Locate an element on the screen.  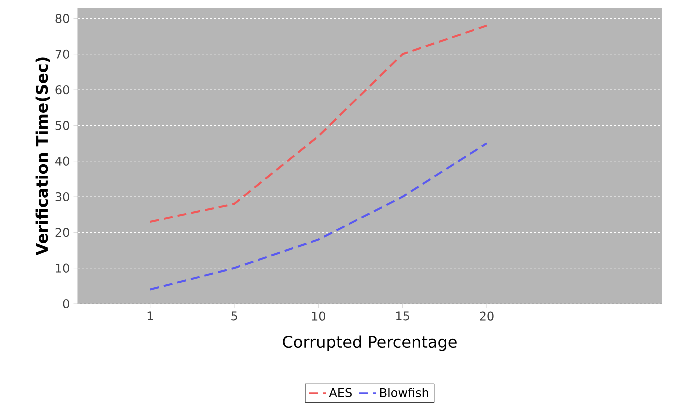
y-tick-label: 20 is located at coordinates (63, 233).